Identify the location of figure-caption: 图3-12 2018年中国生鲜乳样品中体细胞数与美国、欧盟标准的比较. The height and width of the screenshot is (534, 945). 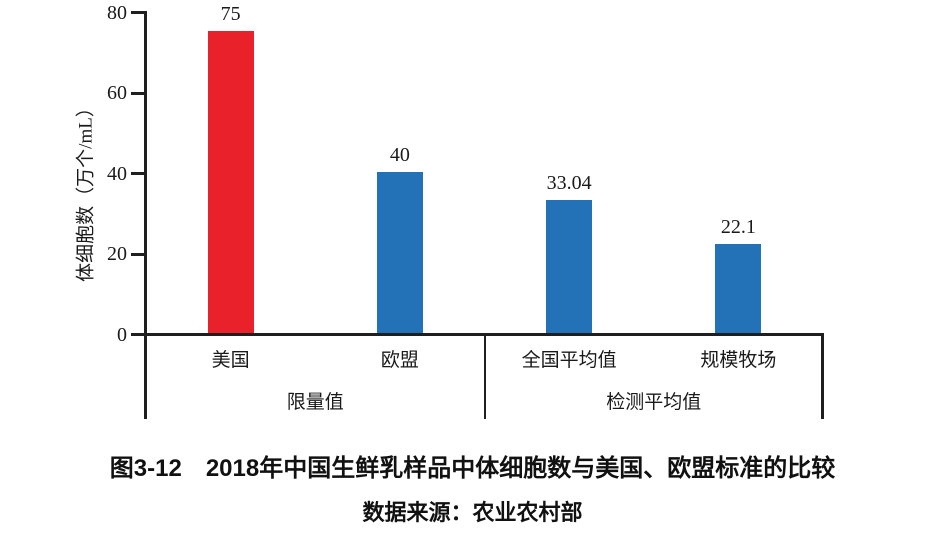
(472, 468).